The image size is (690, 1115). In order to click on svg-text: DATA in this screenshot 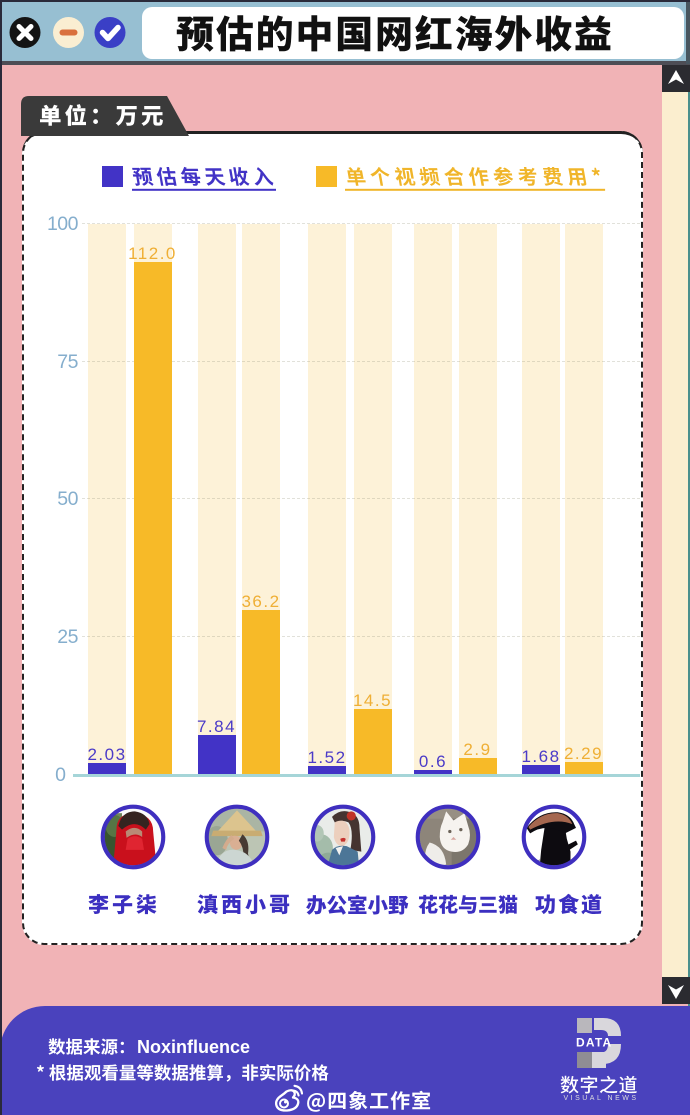, I will do `click(594, 1043)`.